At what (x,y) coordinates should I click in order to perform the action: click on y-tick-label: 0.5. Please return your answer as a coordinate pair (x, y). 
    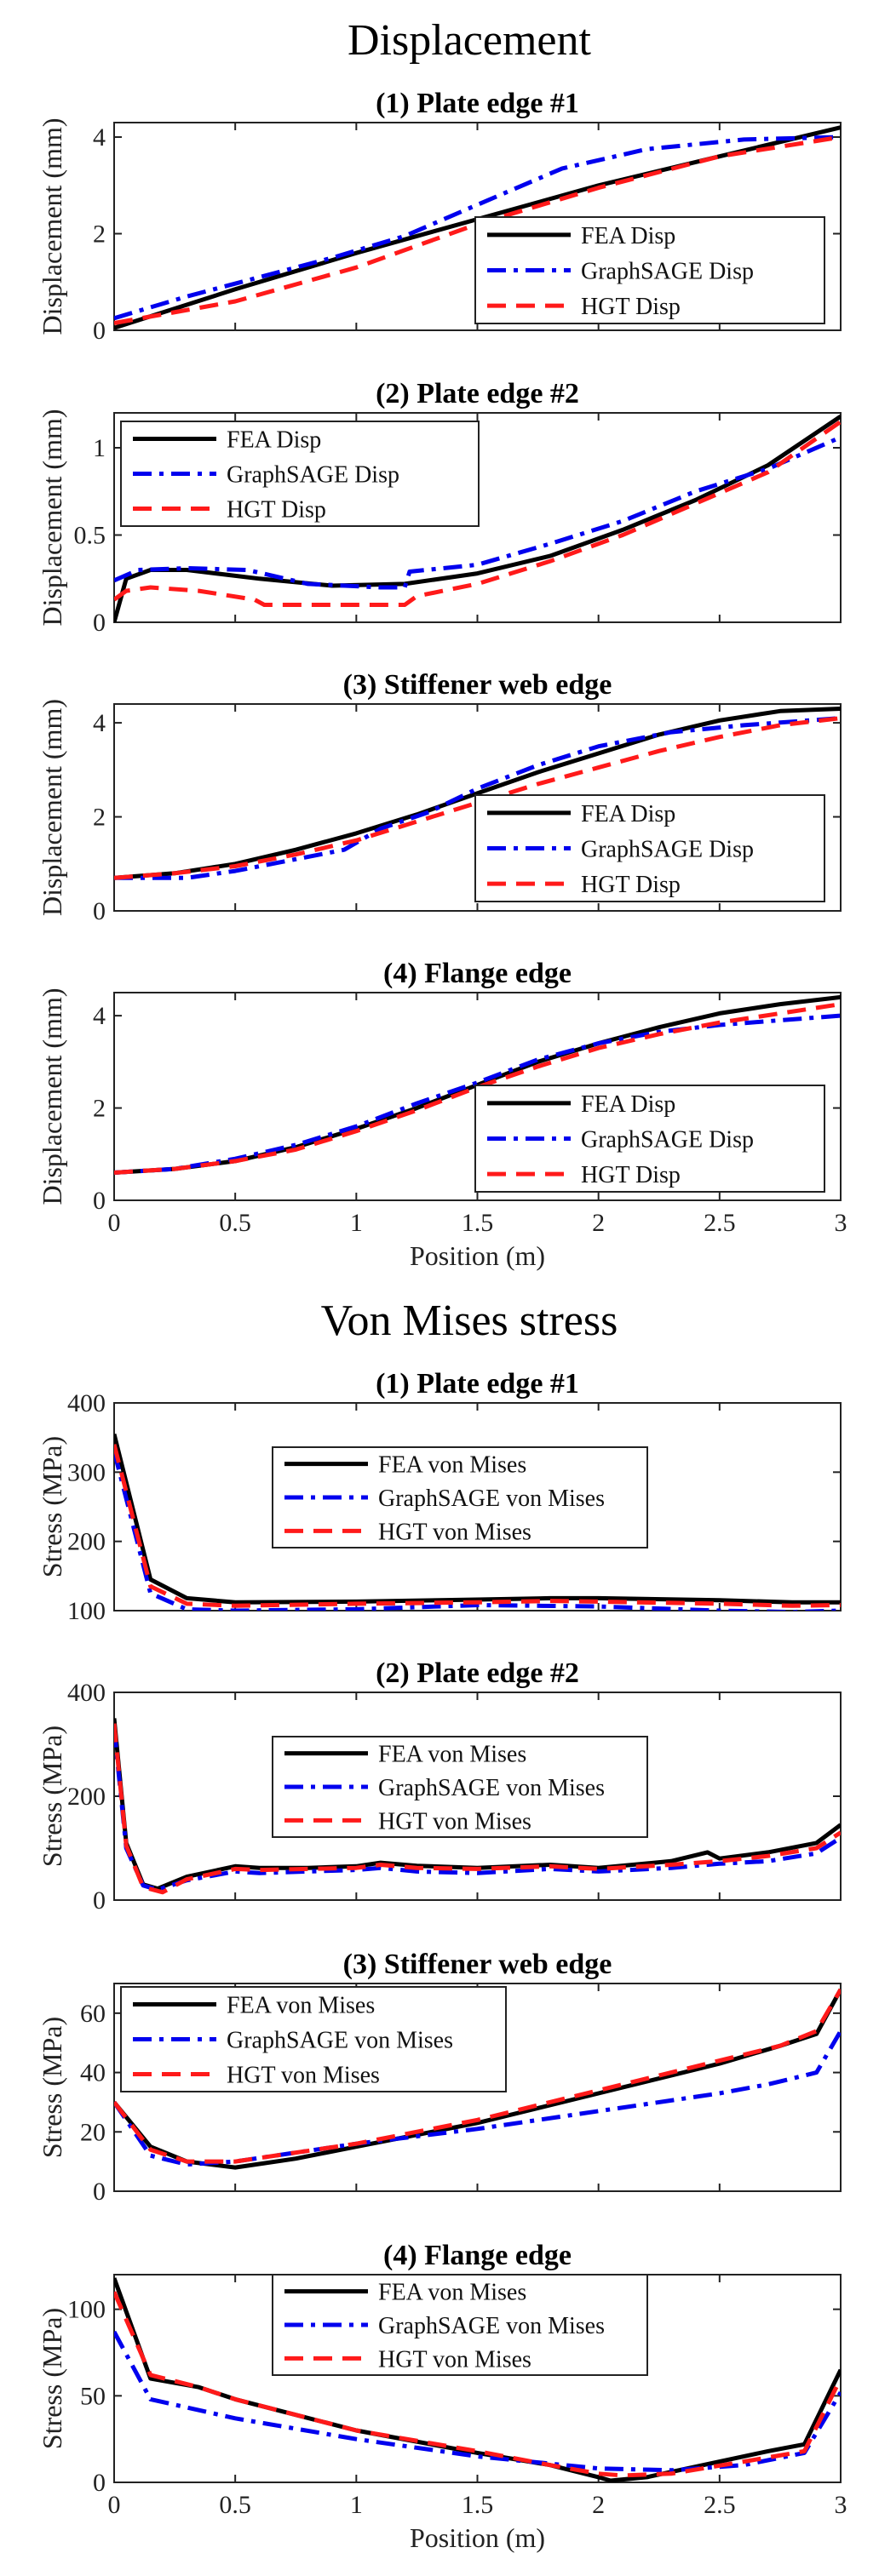
    Looking at the image, I should click on (90, 536).